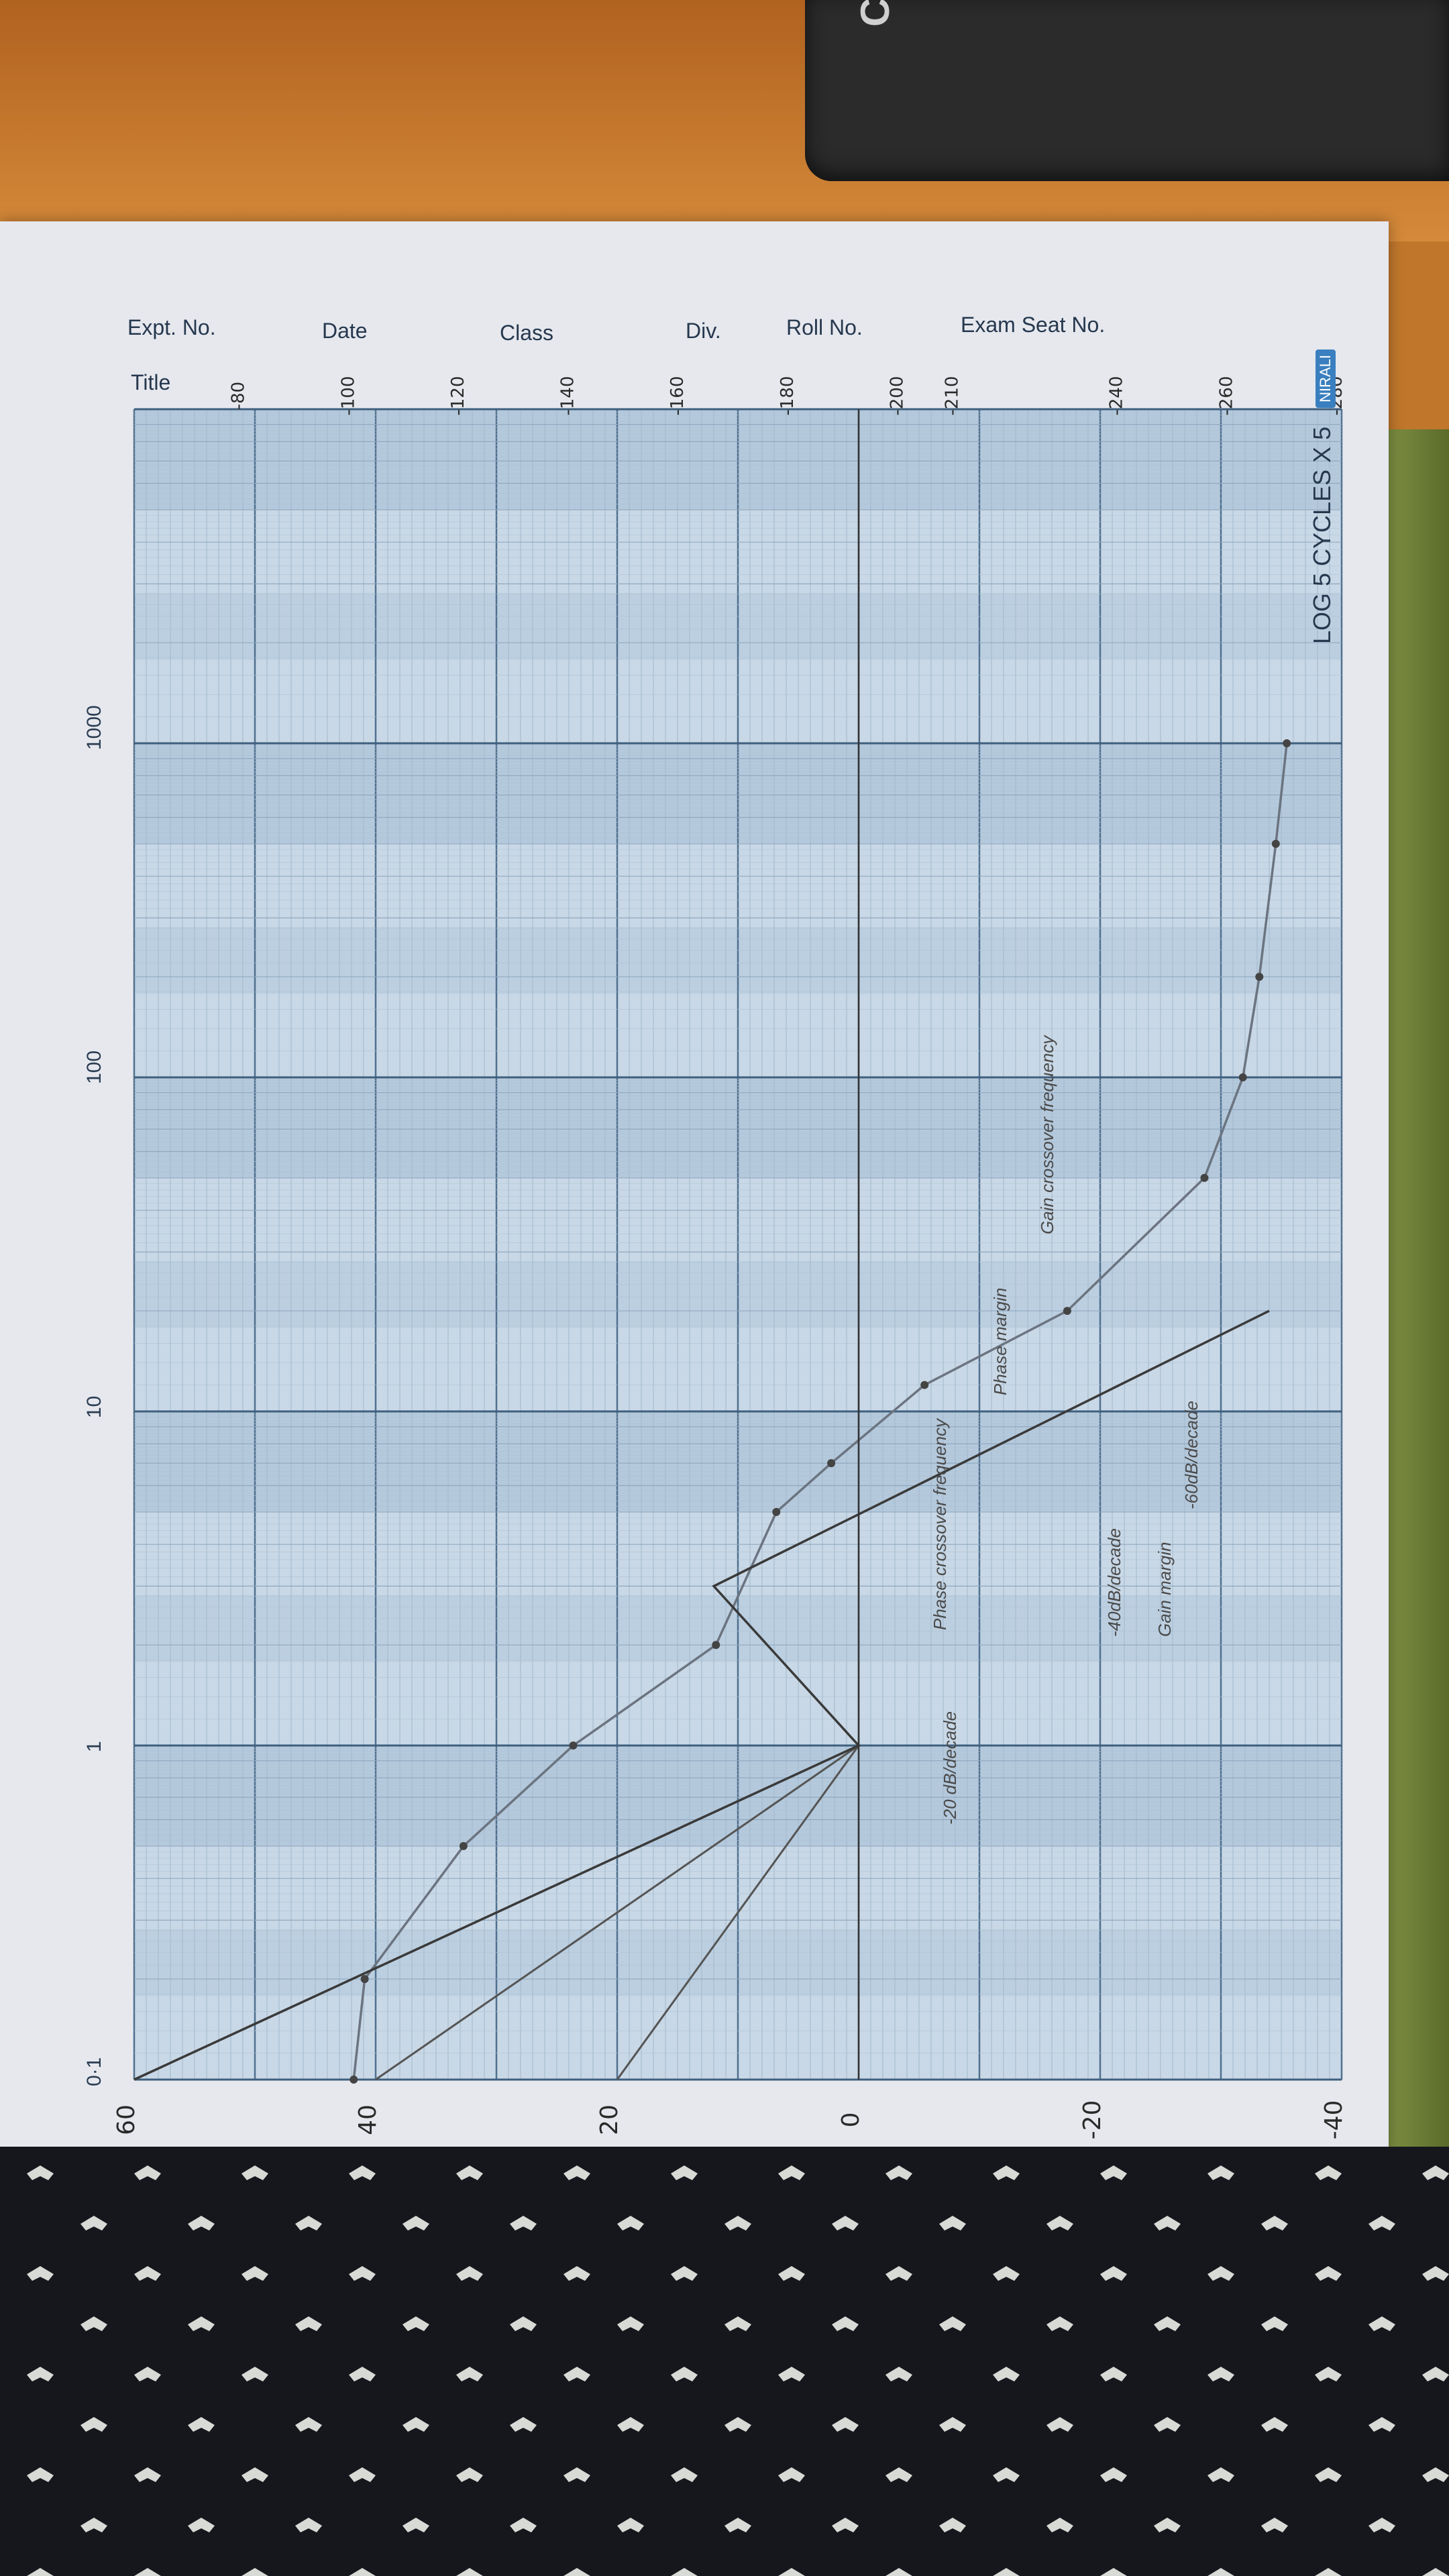 Image resolution: width=1449 pixels, height=2576 pixels. Describe the element at coordinates (345, 331) in the screenshot. I see `date-label: Date` at that location.